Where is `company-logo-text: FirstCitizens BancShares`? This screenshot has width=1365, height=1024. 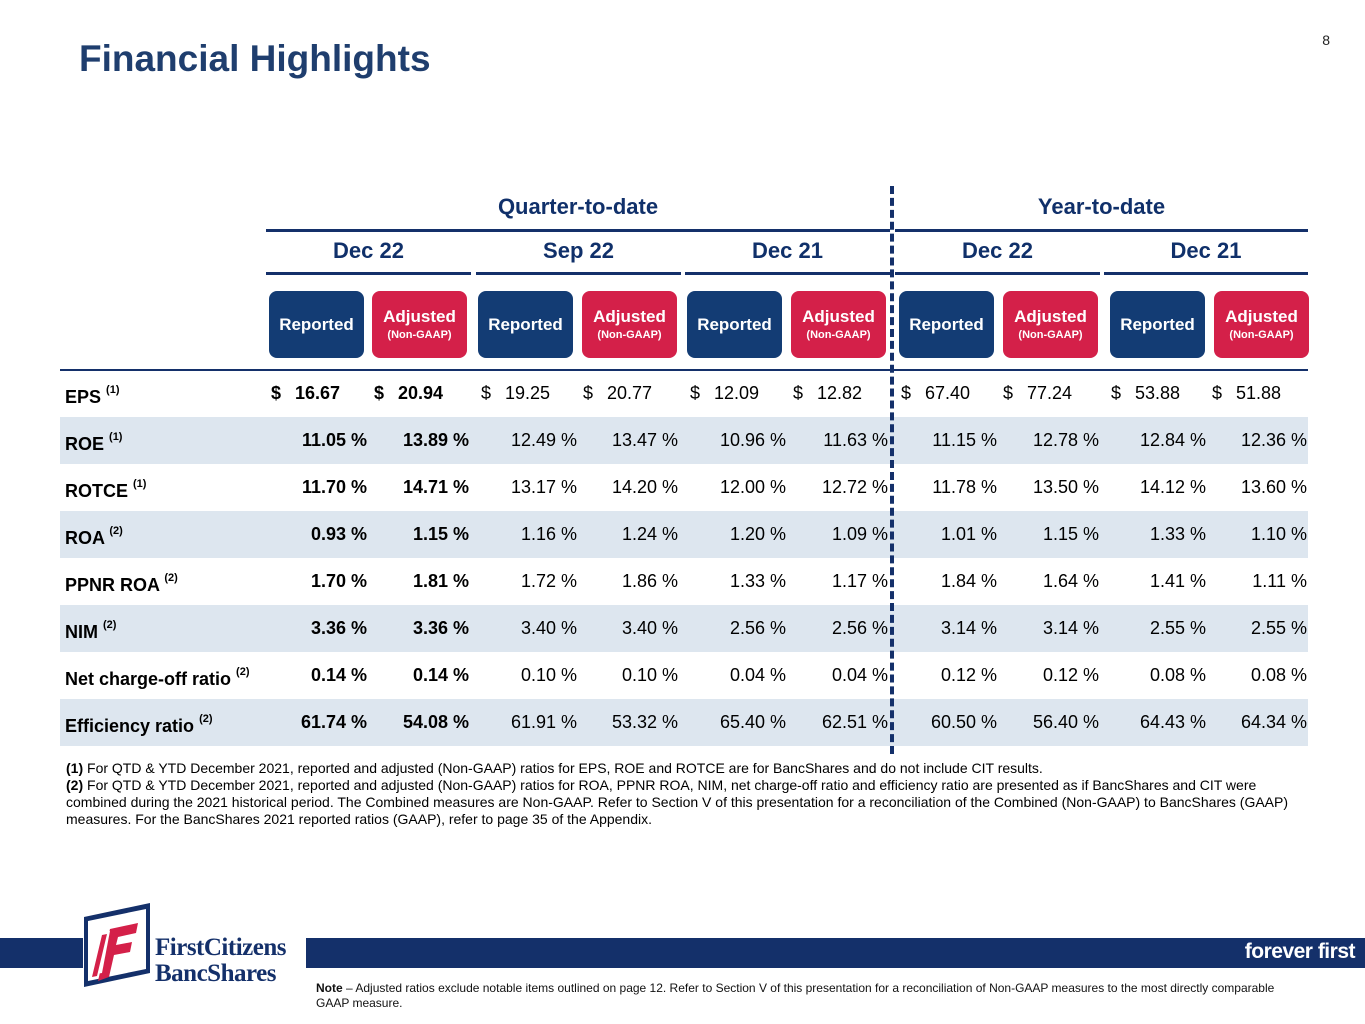 company-logo-text: FirstCitizens BancShares is located at coordinates (220, 961).